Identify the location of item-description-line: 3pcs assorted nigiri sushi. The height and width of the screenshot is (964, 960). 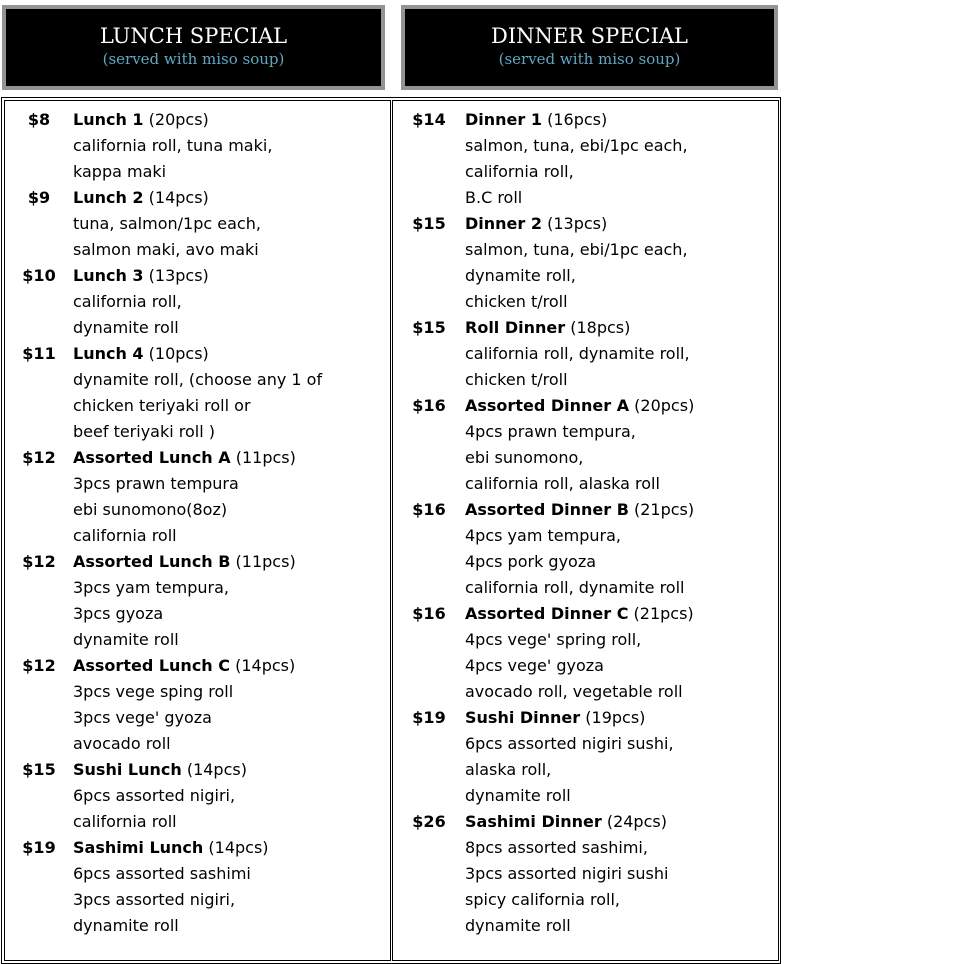
(567, 873).